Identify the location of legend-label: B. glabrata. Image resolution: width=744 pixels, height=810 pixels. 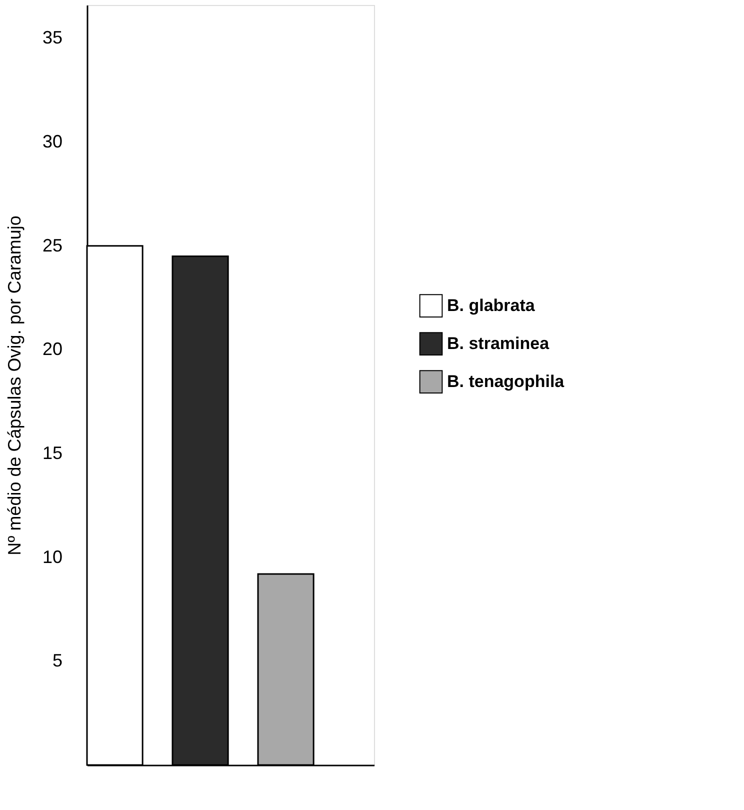
(491, 305).